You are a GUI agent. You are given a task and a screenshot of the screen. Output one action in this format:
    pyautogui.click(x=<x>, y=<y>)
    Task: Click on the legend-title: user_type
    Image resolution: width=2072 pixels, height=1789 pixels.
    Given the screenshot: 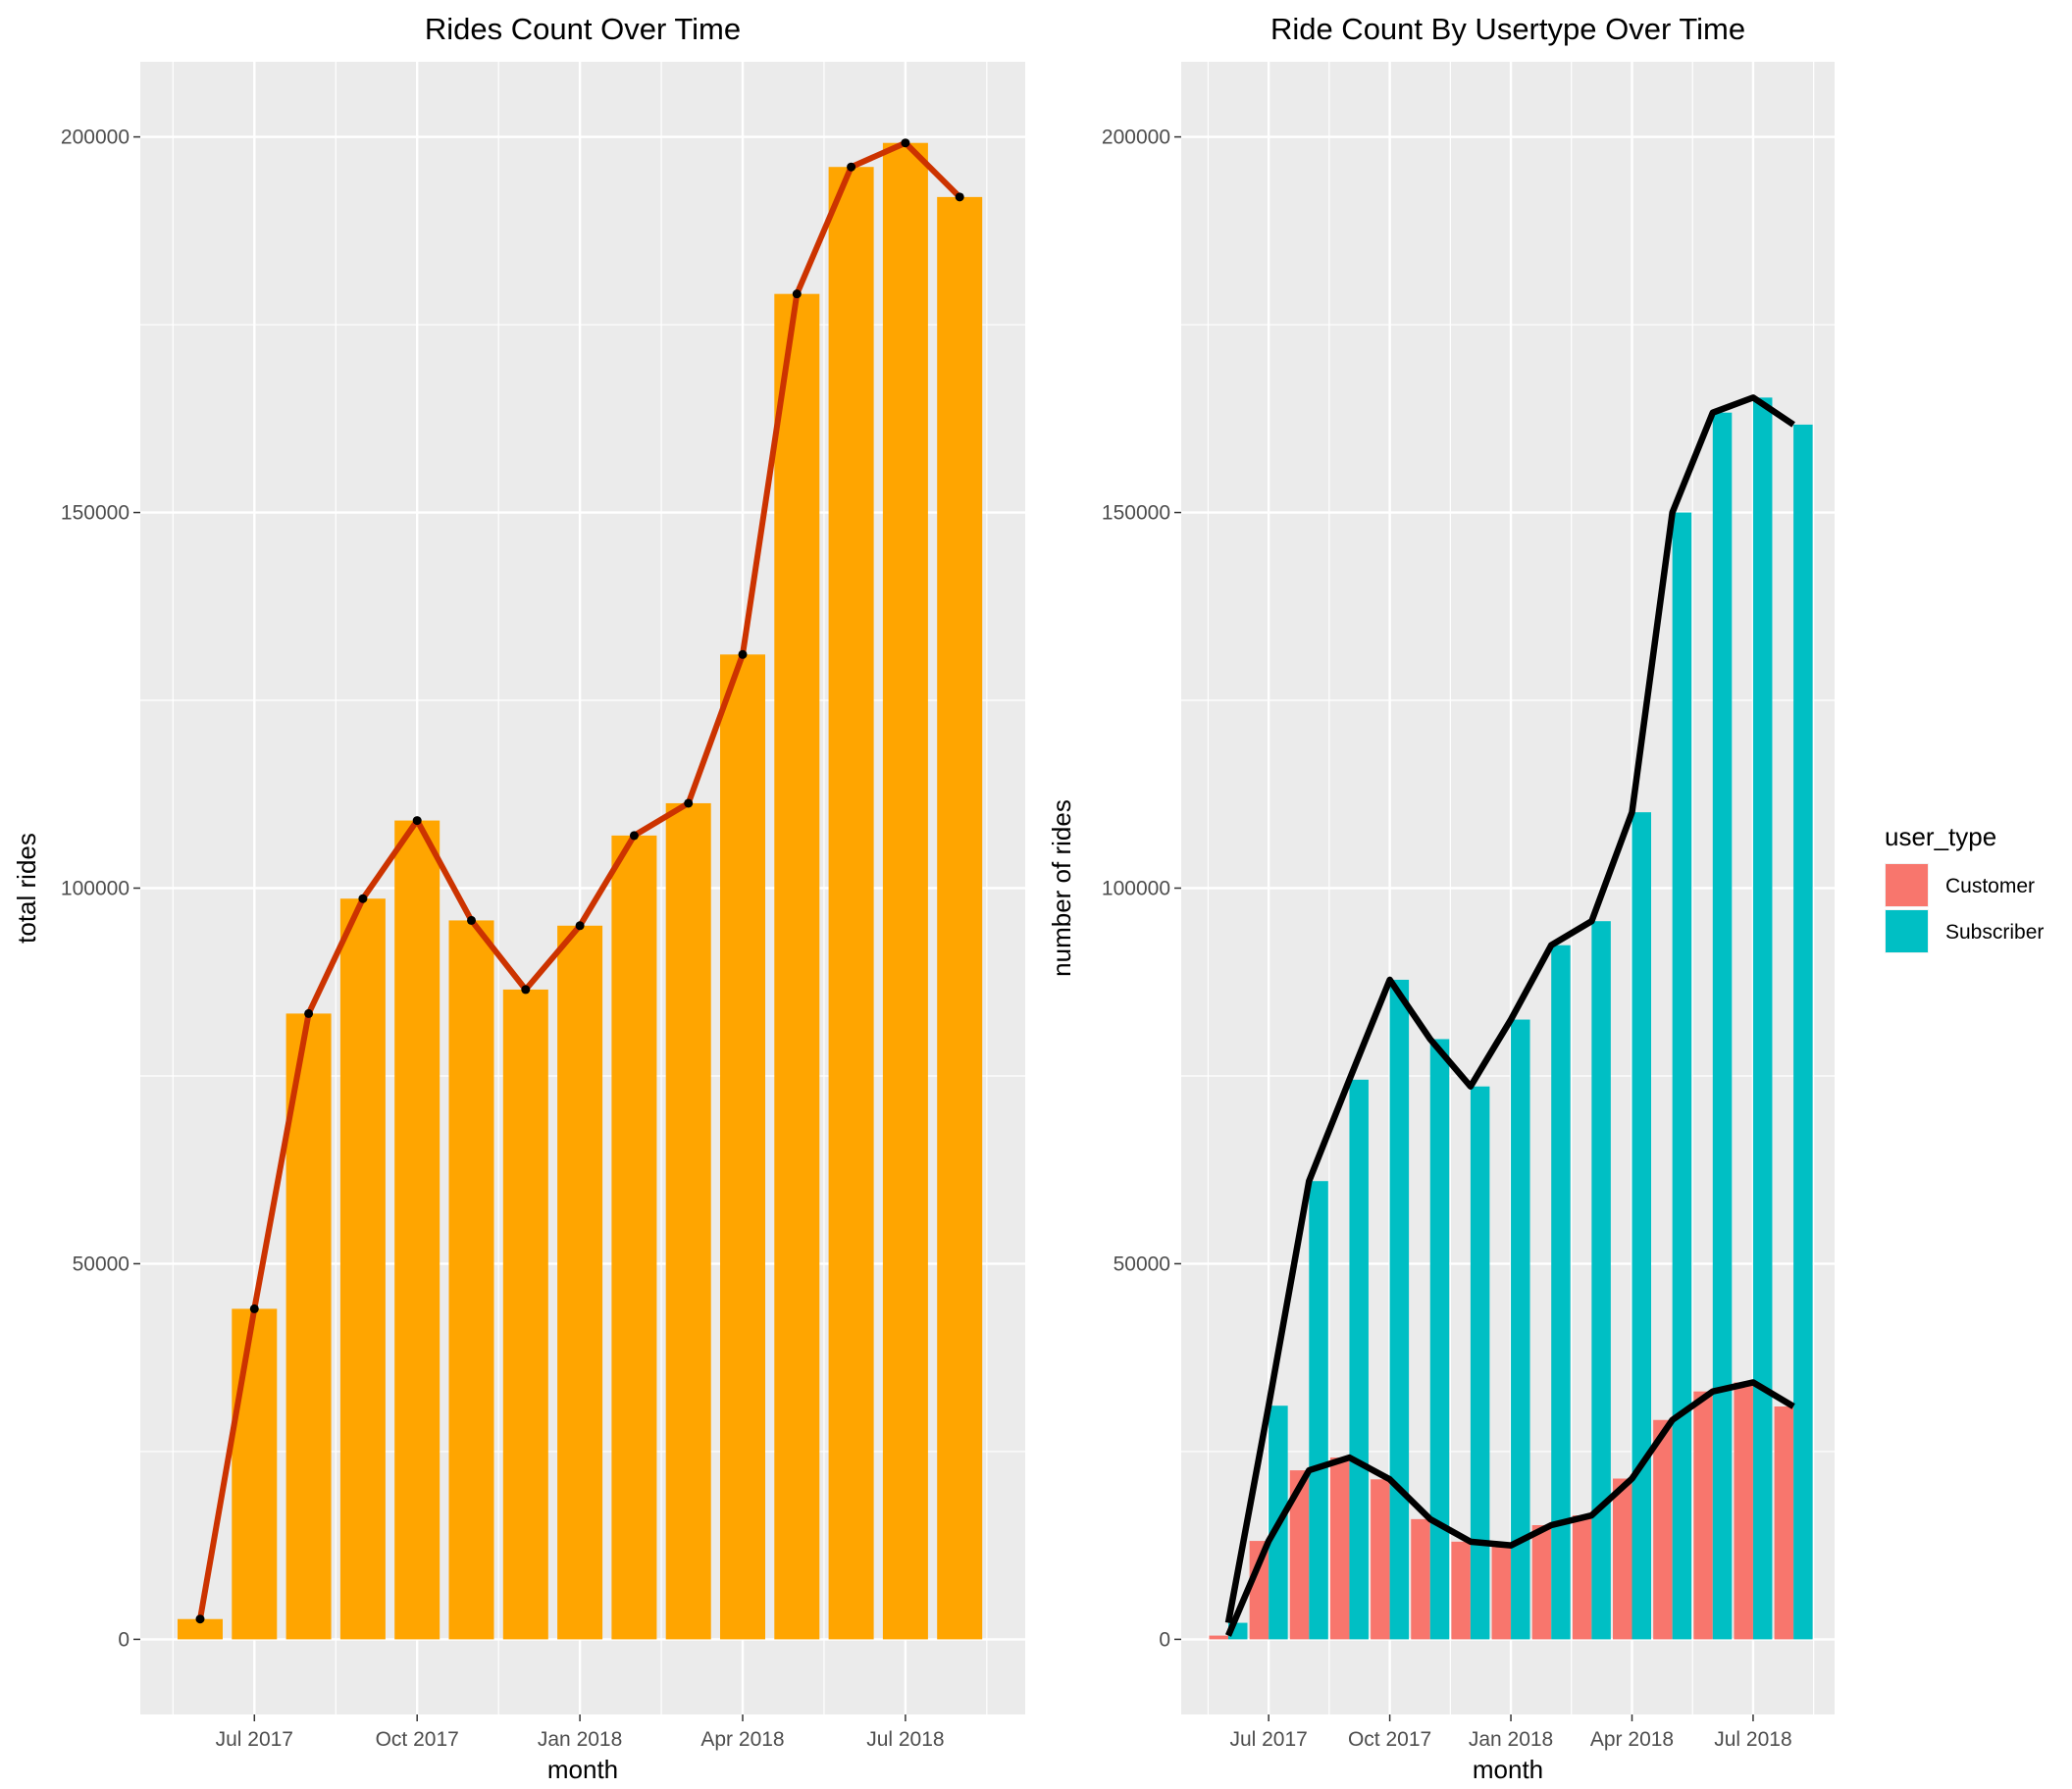 What is the action you would take?
    pyautogui.click(x=1940, y=836)
    